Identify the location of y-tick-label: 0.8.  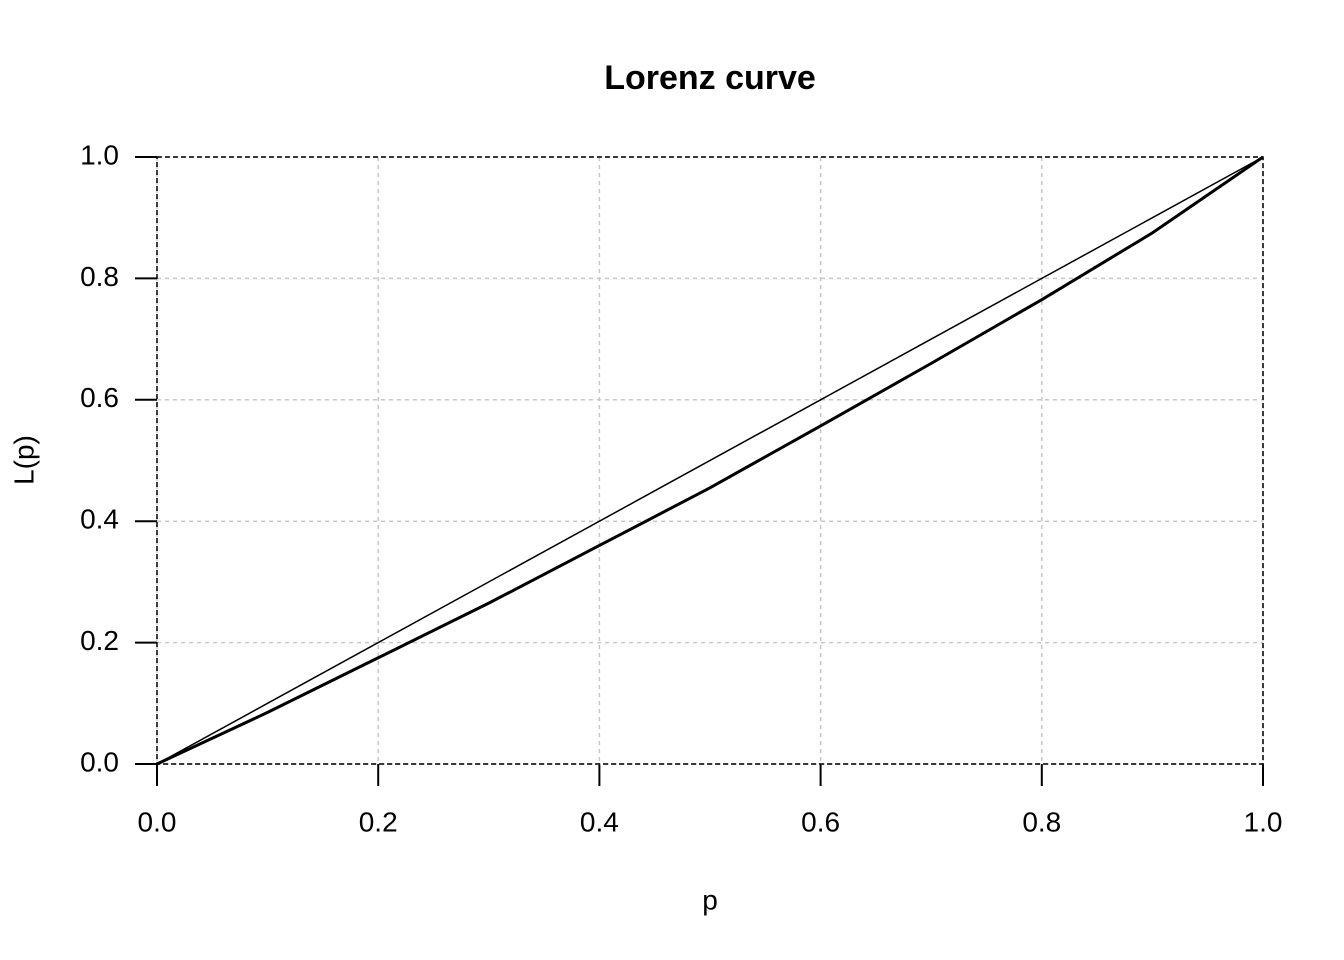
(99, 276).